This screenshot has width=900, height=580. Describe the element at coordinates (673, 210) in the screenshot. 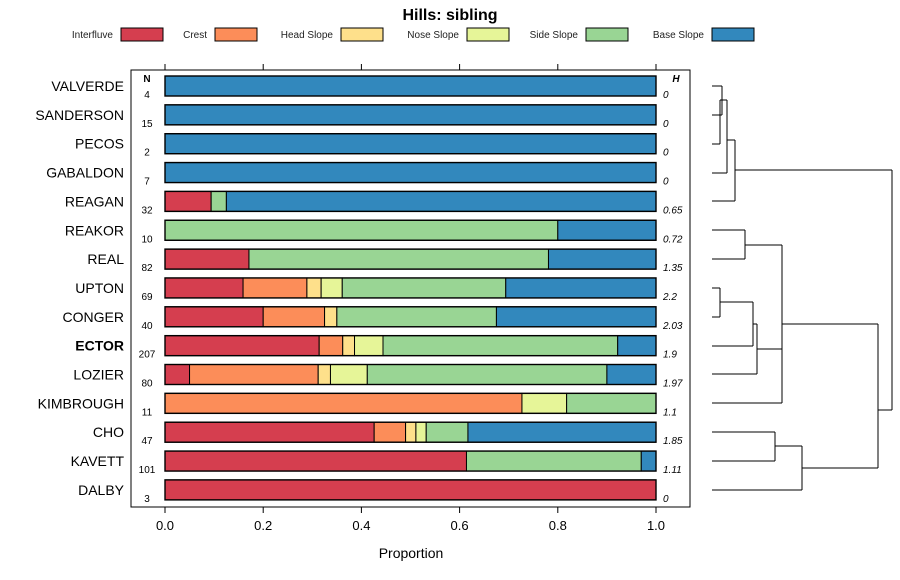

I see `h-label: 0.65` at that location.